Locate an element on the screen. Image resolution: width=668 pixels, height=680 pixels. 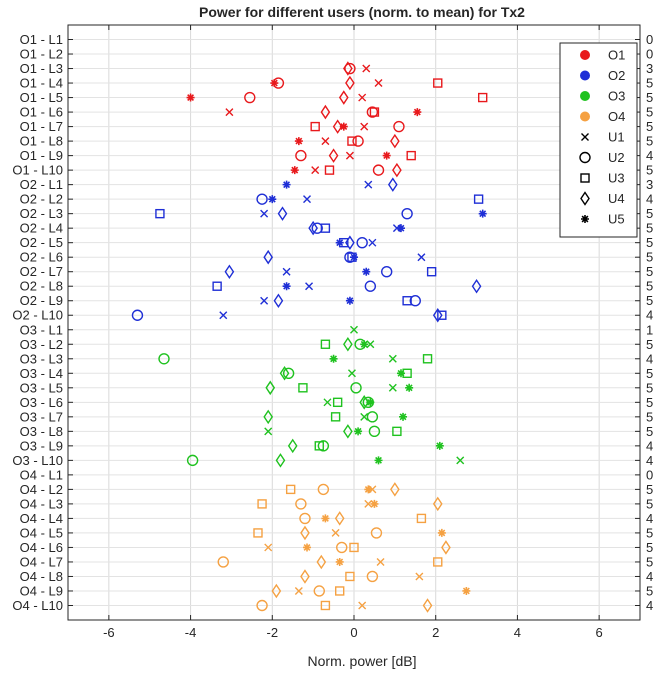
y-tick-label: O3 - L3 is located at coordinates (41, 358).